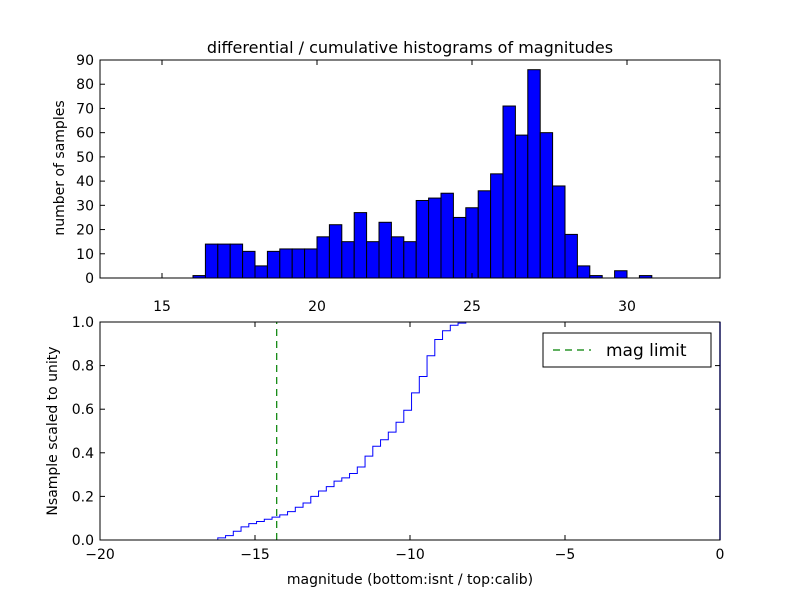 This screenshot has height=600, width=800. I want to click on bottom-ytick-label-0: 0.0, so click(83, 541).